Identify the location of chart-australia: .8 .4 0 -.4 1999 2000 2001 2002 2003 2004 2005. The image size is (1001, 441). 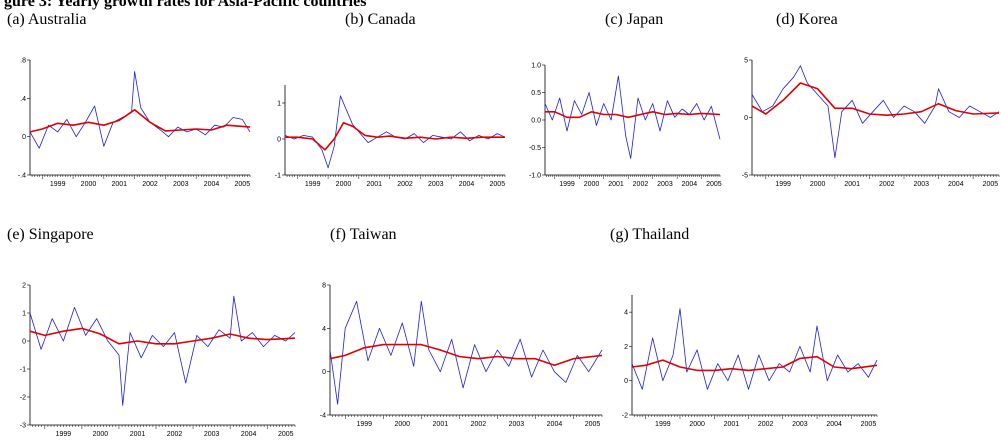
(134, 123).